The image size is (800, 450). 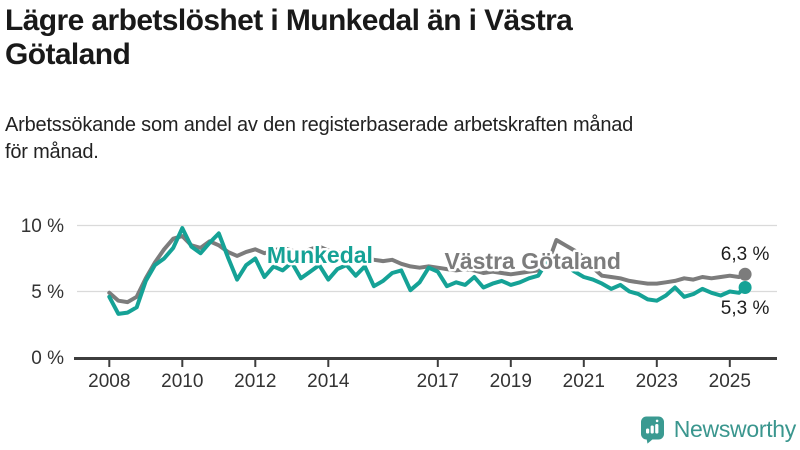 What do you see at coordinates (182, 381) in the screenshot?
I see `x-axis-label-2010: 2010` at bounding box center [182, 381].